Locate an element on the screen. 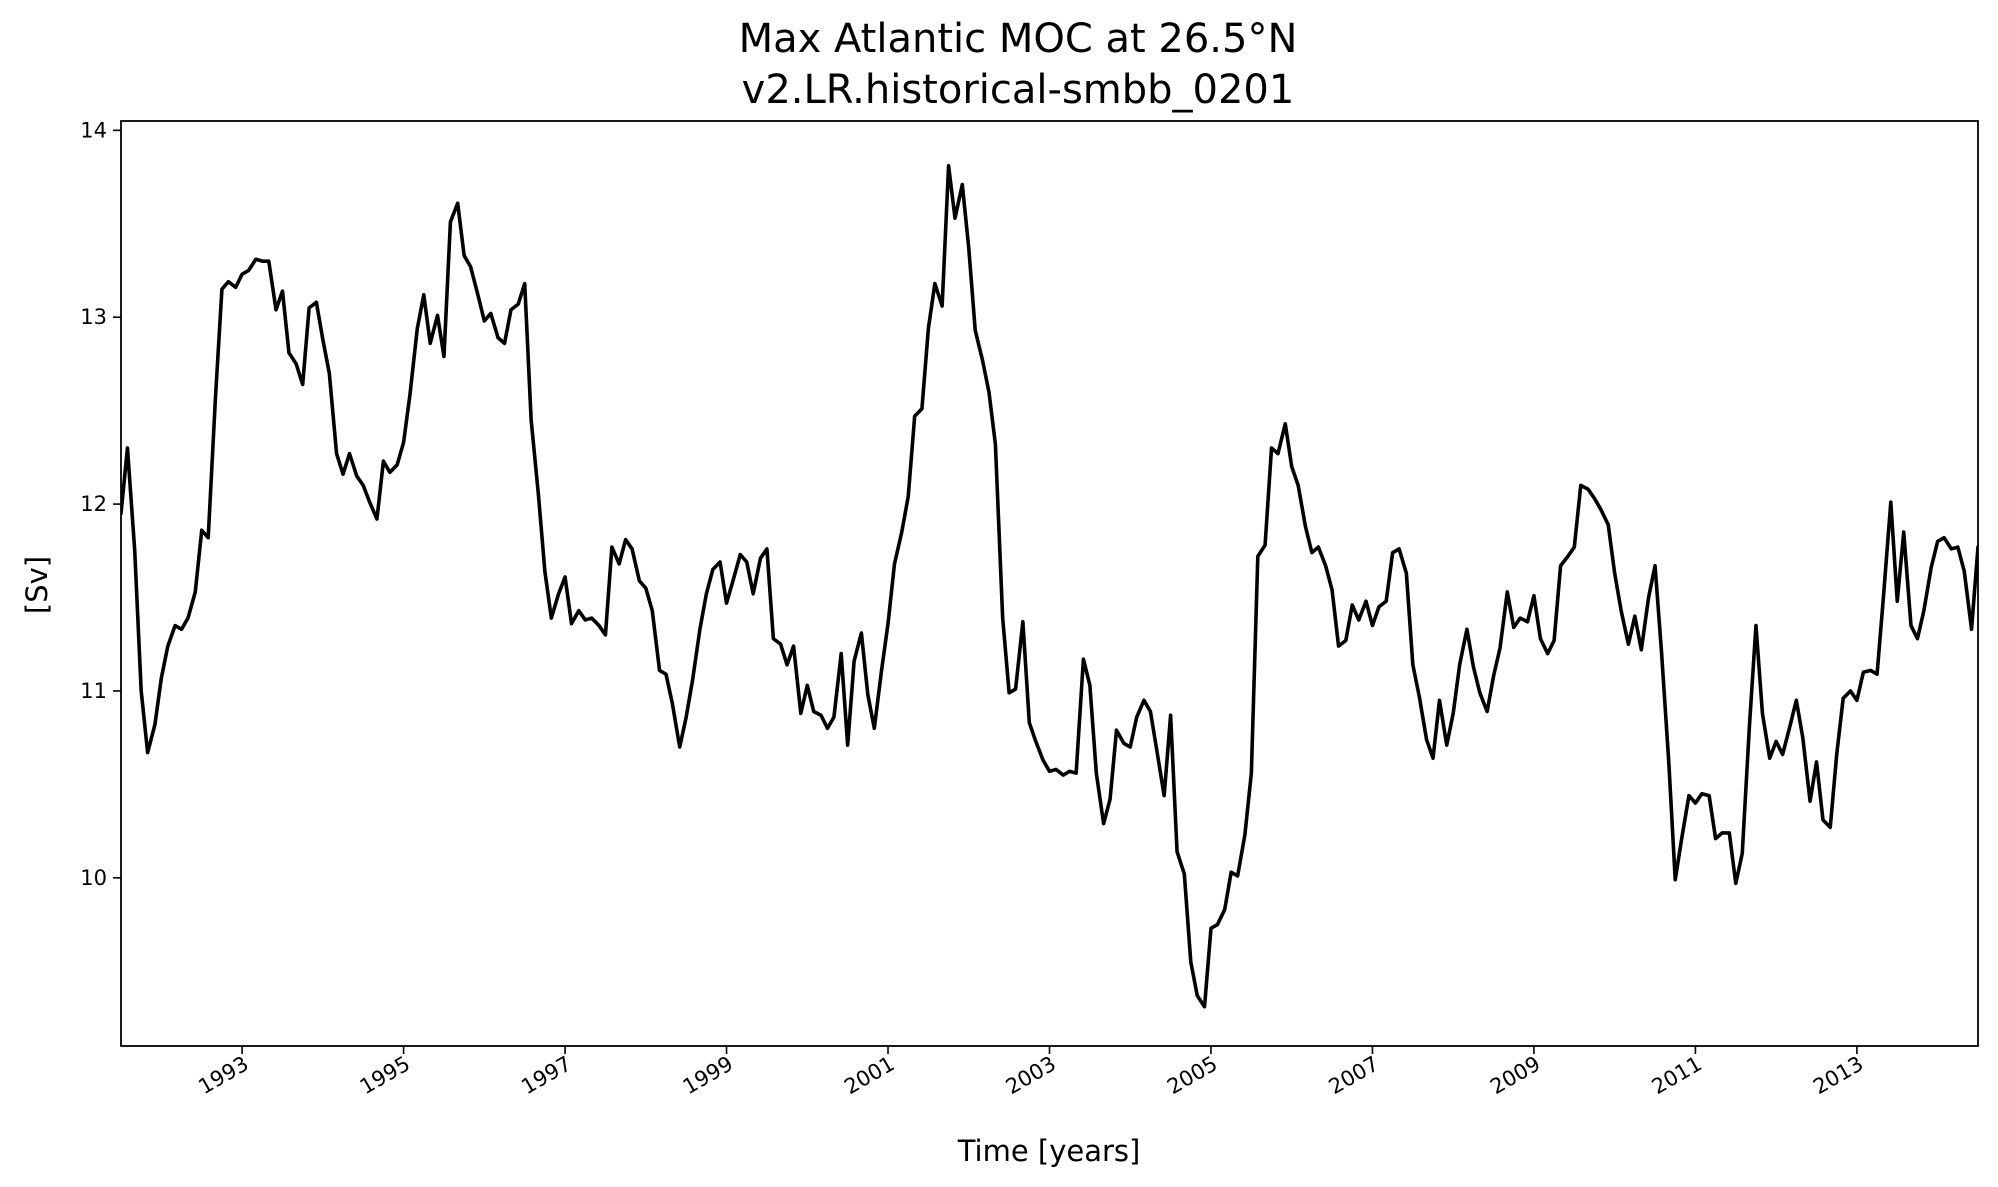 The image size is (1998, 1187). y-tick-label: 10 is located at coordinates (93, 878).